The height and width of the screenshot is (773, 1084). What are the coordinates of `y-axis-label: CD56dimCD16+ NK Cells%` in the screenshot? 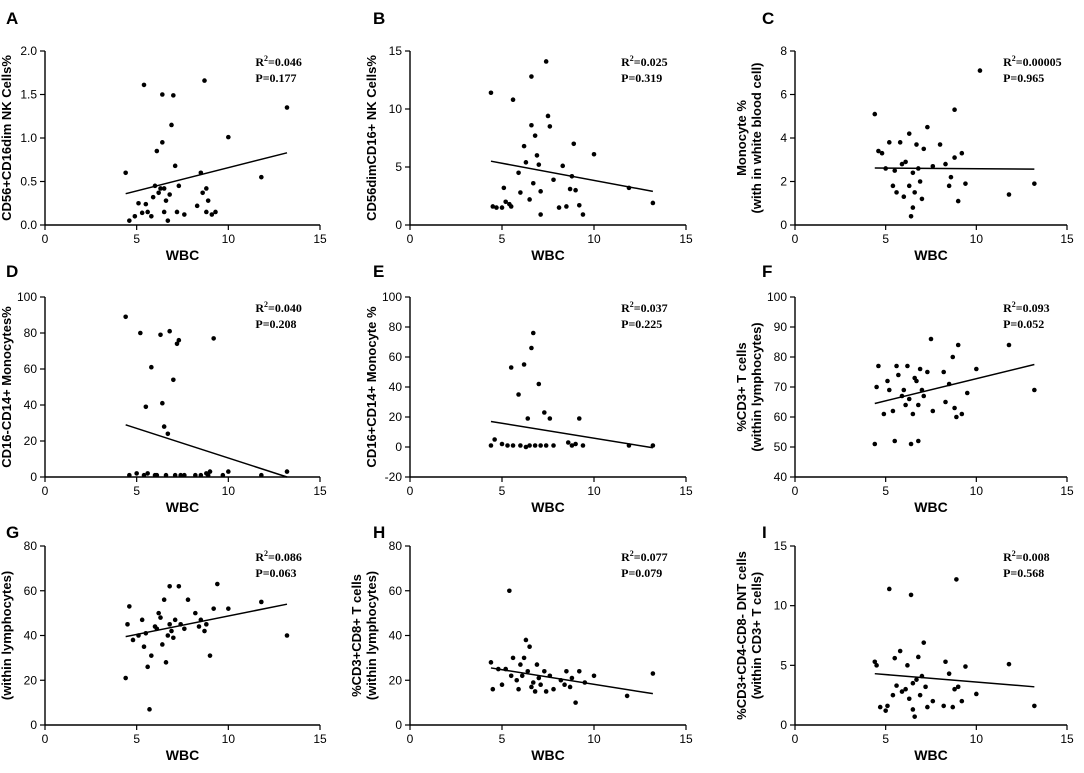 It's located at (371, 138).